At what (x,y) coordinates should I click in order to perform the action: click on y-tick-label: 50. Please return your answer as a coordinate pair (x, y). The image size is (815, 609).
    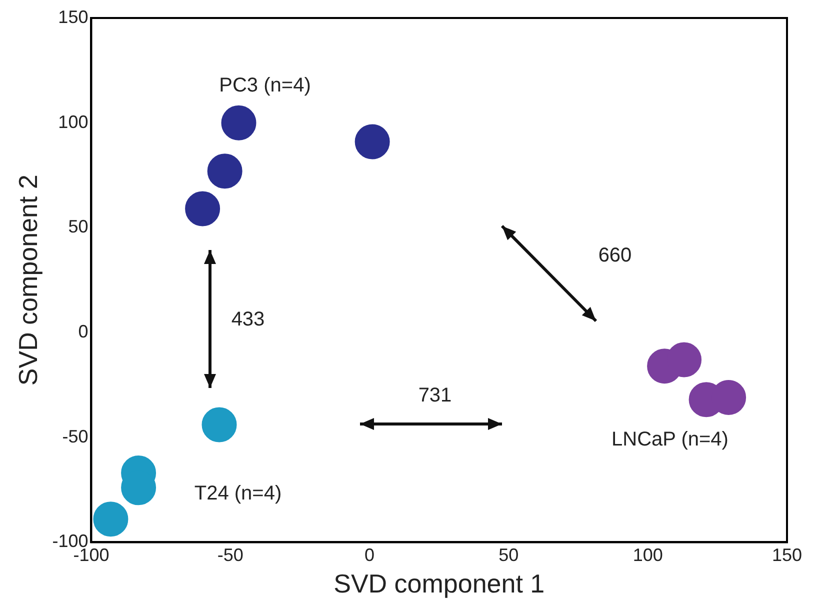
    Looking at the image, I should click on (78, 226).